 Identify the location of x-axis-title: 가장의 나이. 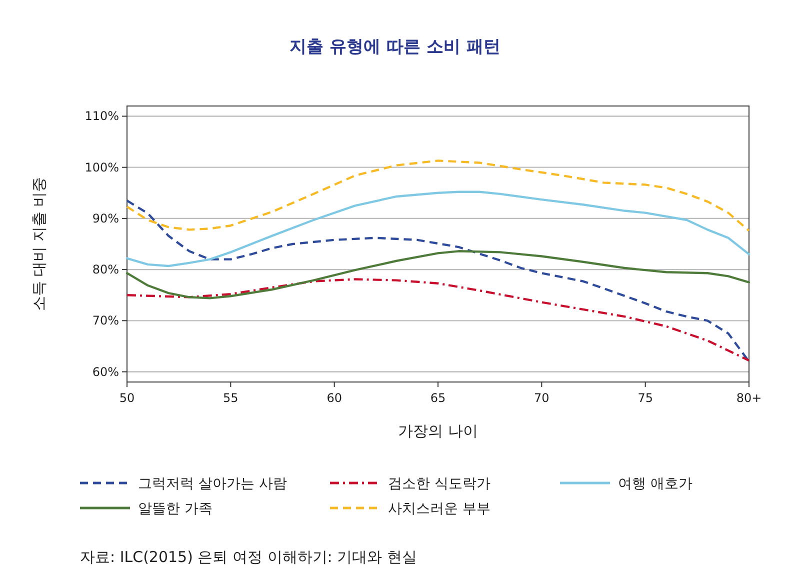
(438, 431).